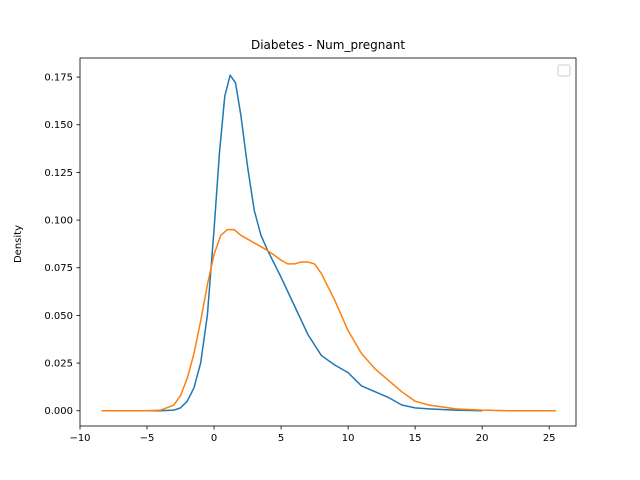  What do you see at coordinates (58, 125) in the screenshot?
I see `y-tick-label: 0.150` at bounding box center [58, 125].